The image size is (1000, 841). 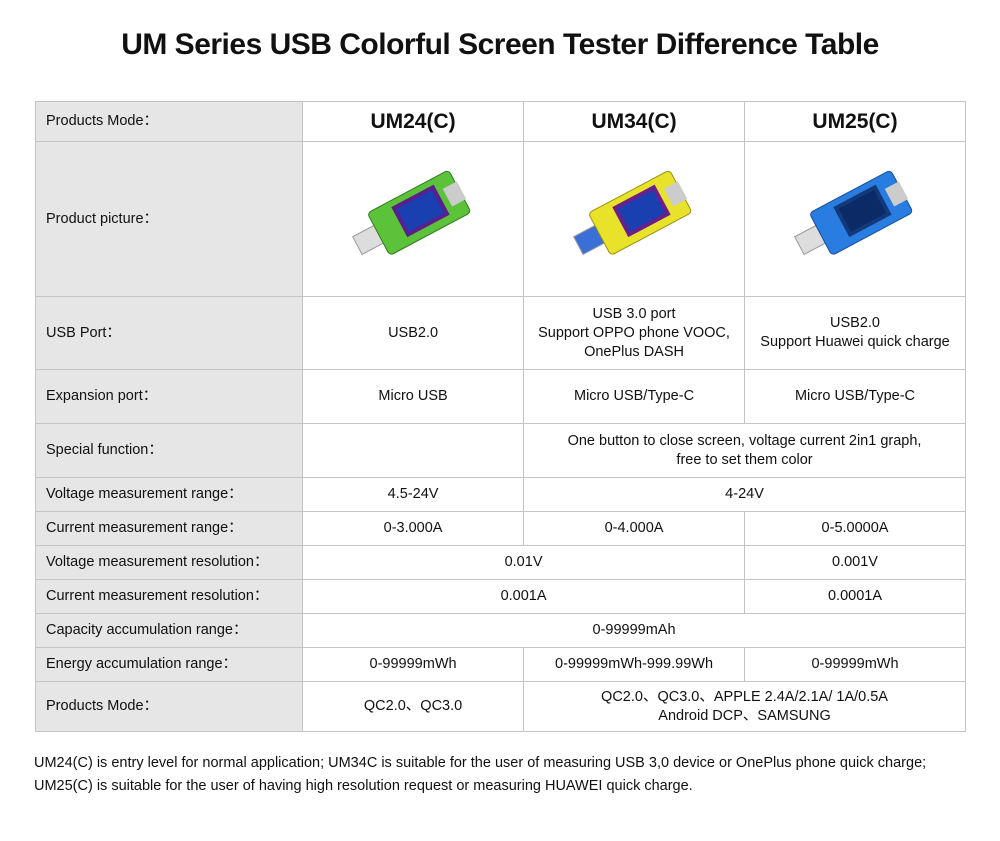 What do you see at coordinates (169, 562) in the screenshot?
I see `row-label: Voltage measurement resolution：` at bounding box center [169, 562].